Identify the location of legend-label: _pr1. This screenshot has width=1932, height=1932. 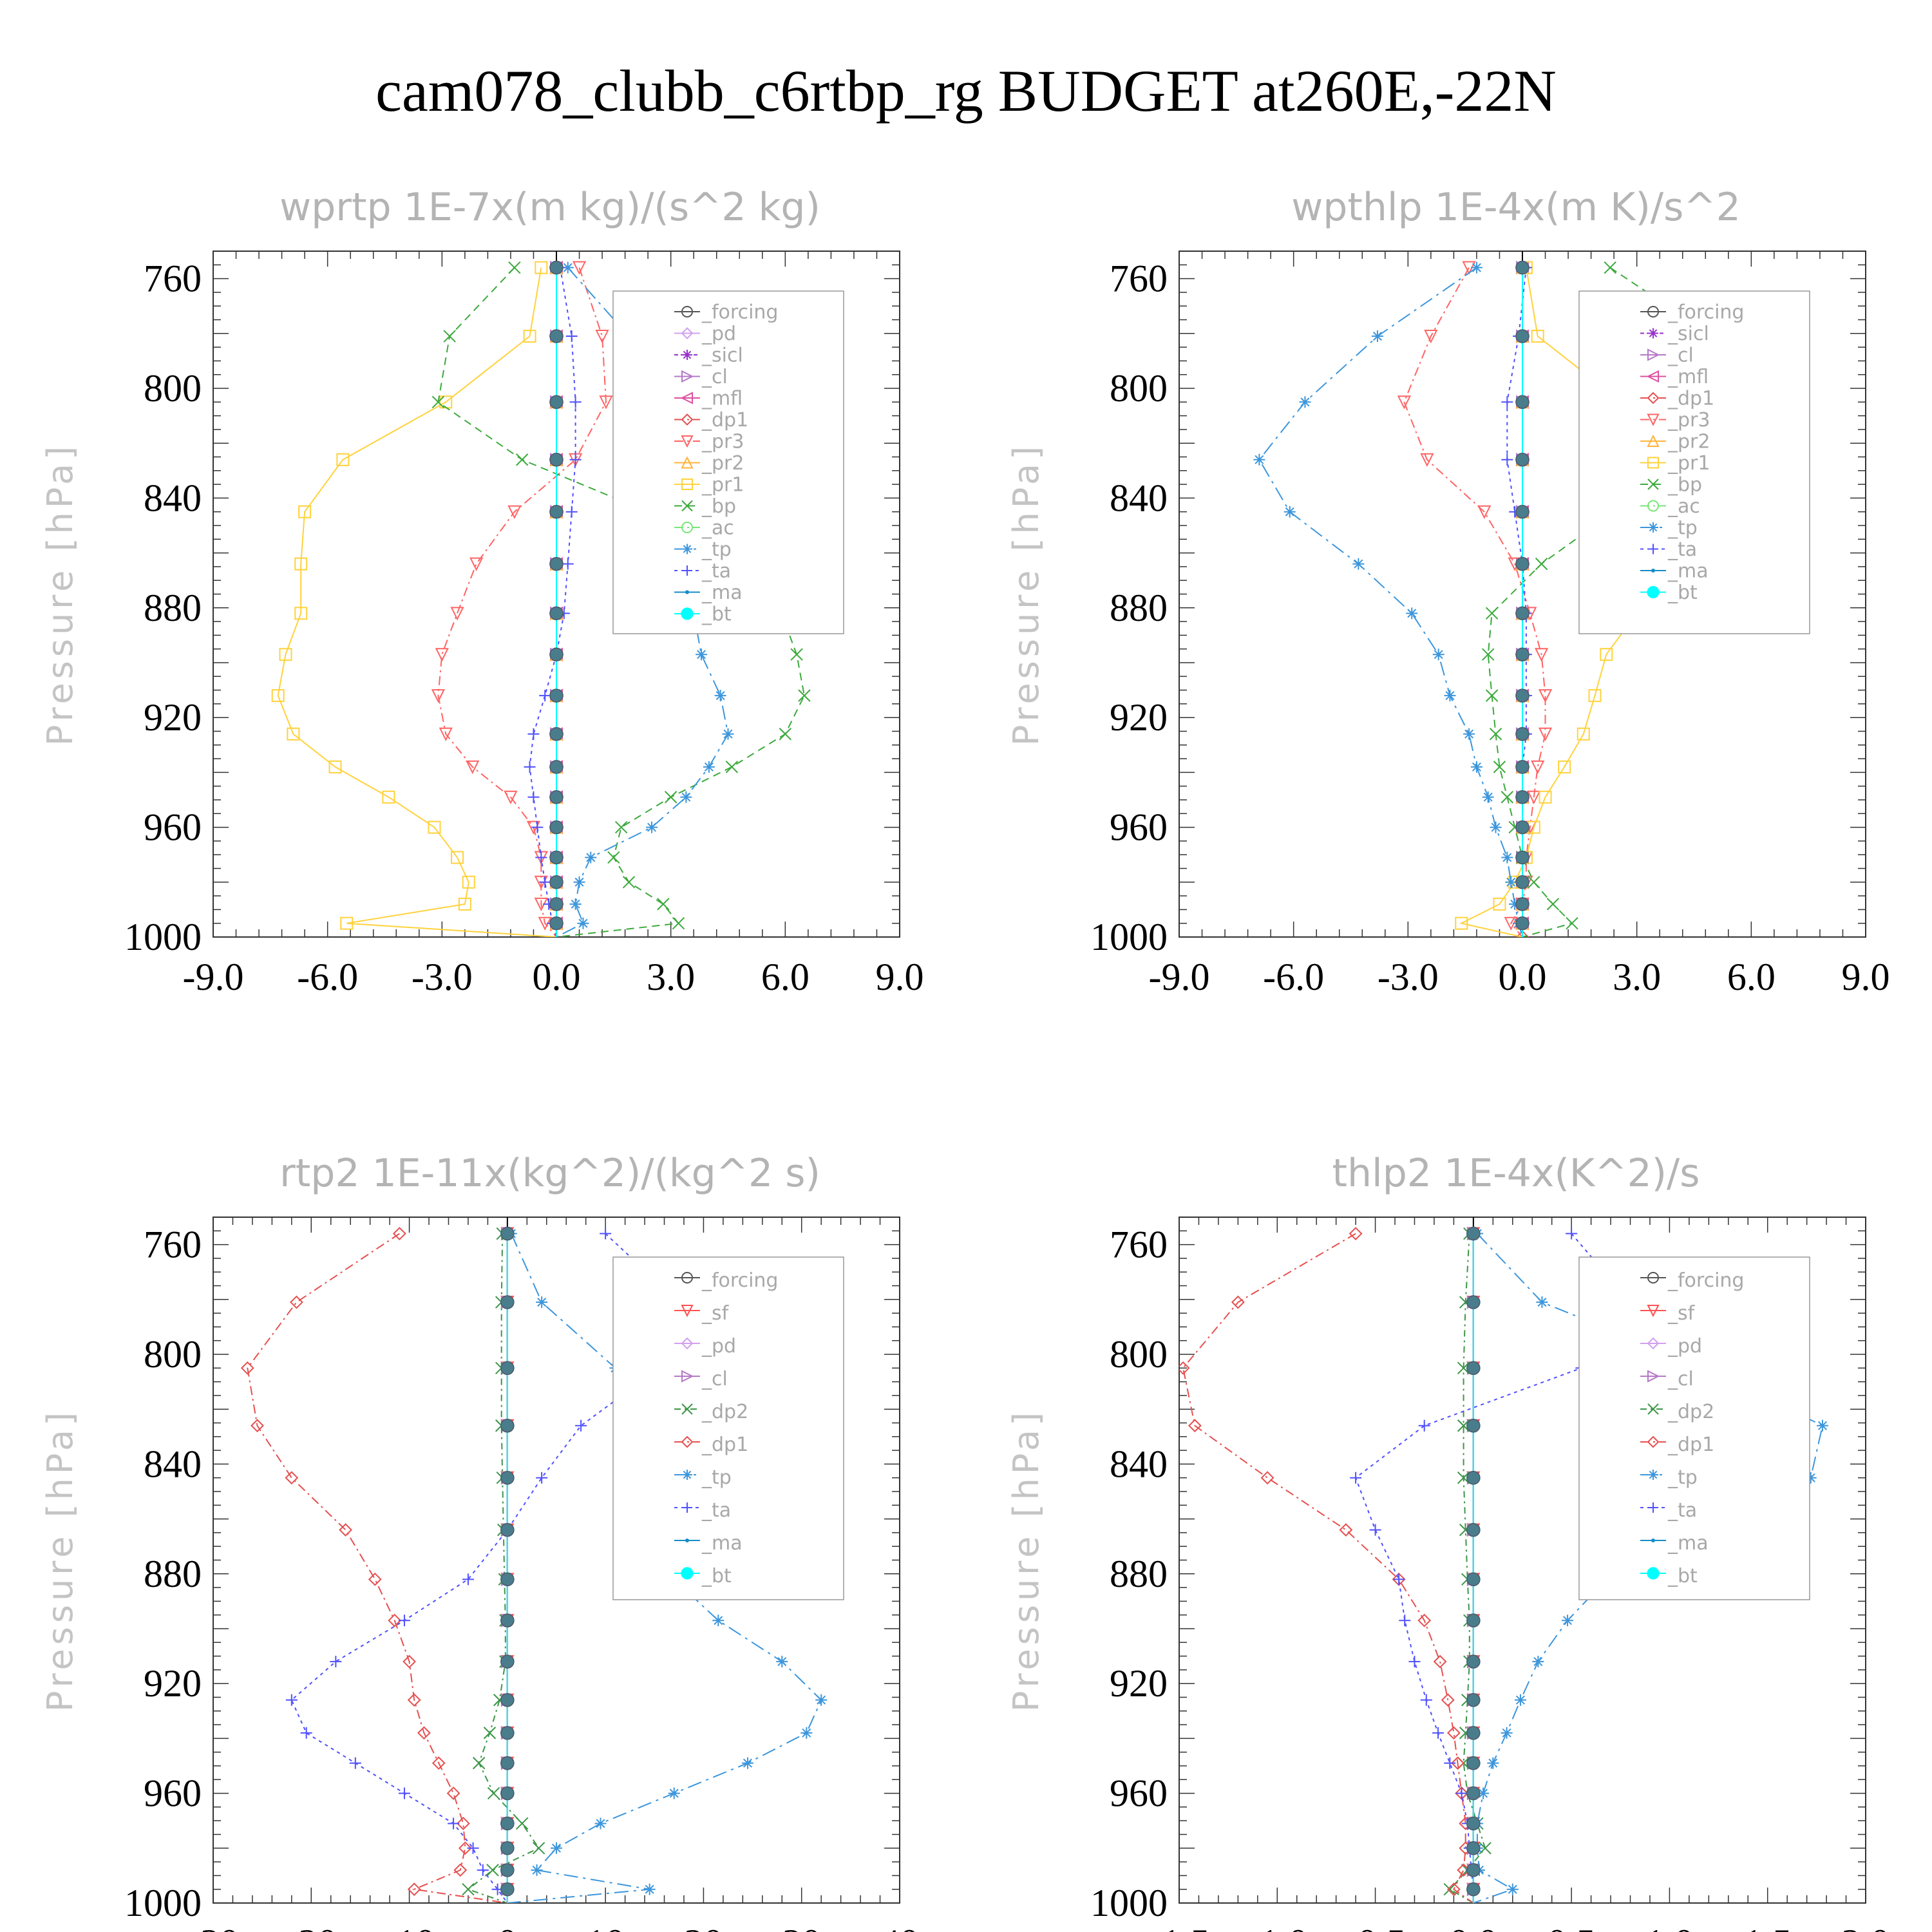
(1688, 463).